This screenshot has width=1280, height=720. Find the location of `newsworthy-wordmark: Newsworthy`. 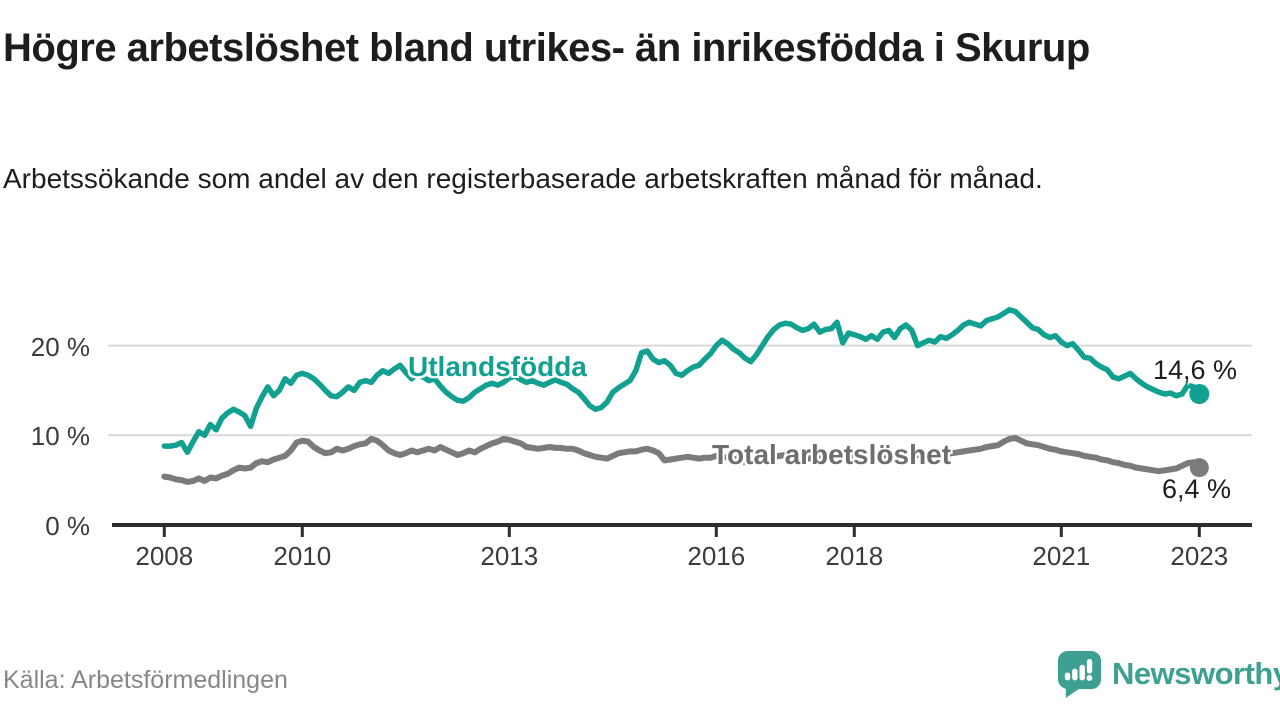

newsworthy-wordmark: Newsworthy is located at coordinates (1196, 673).